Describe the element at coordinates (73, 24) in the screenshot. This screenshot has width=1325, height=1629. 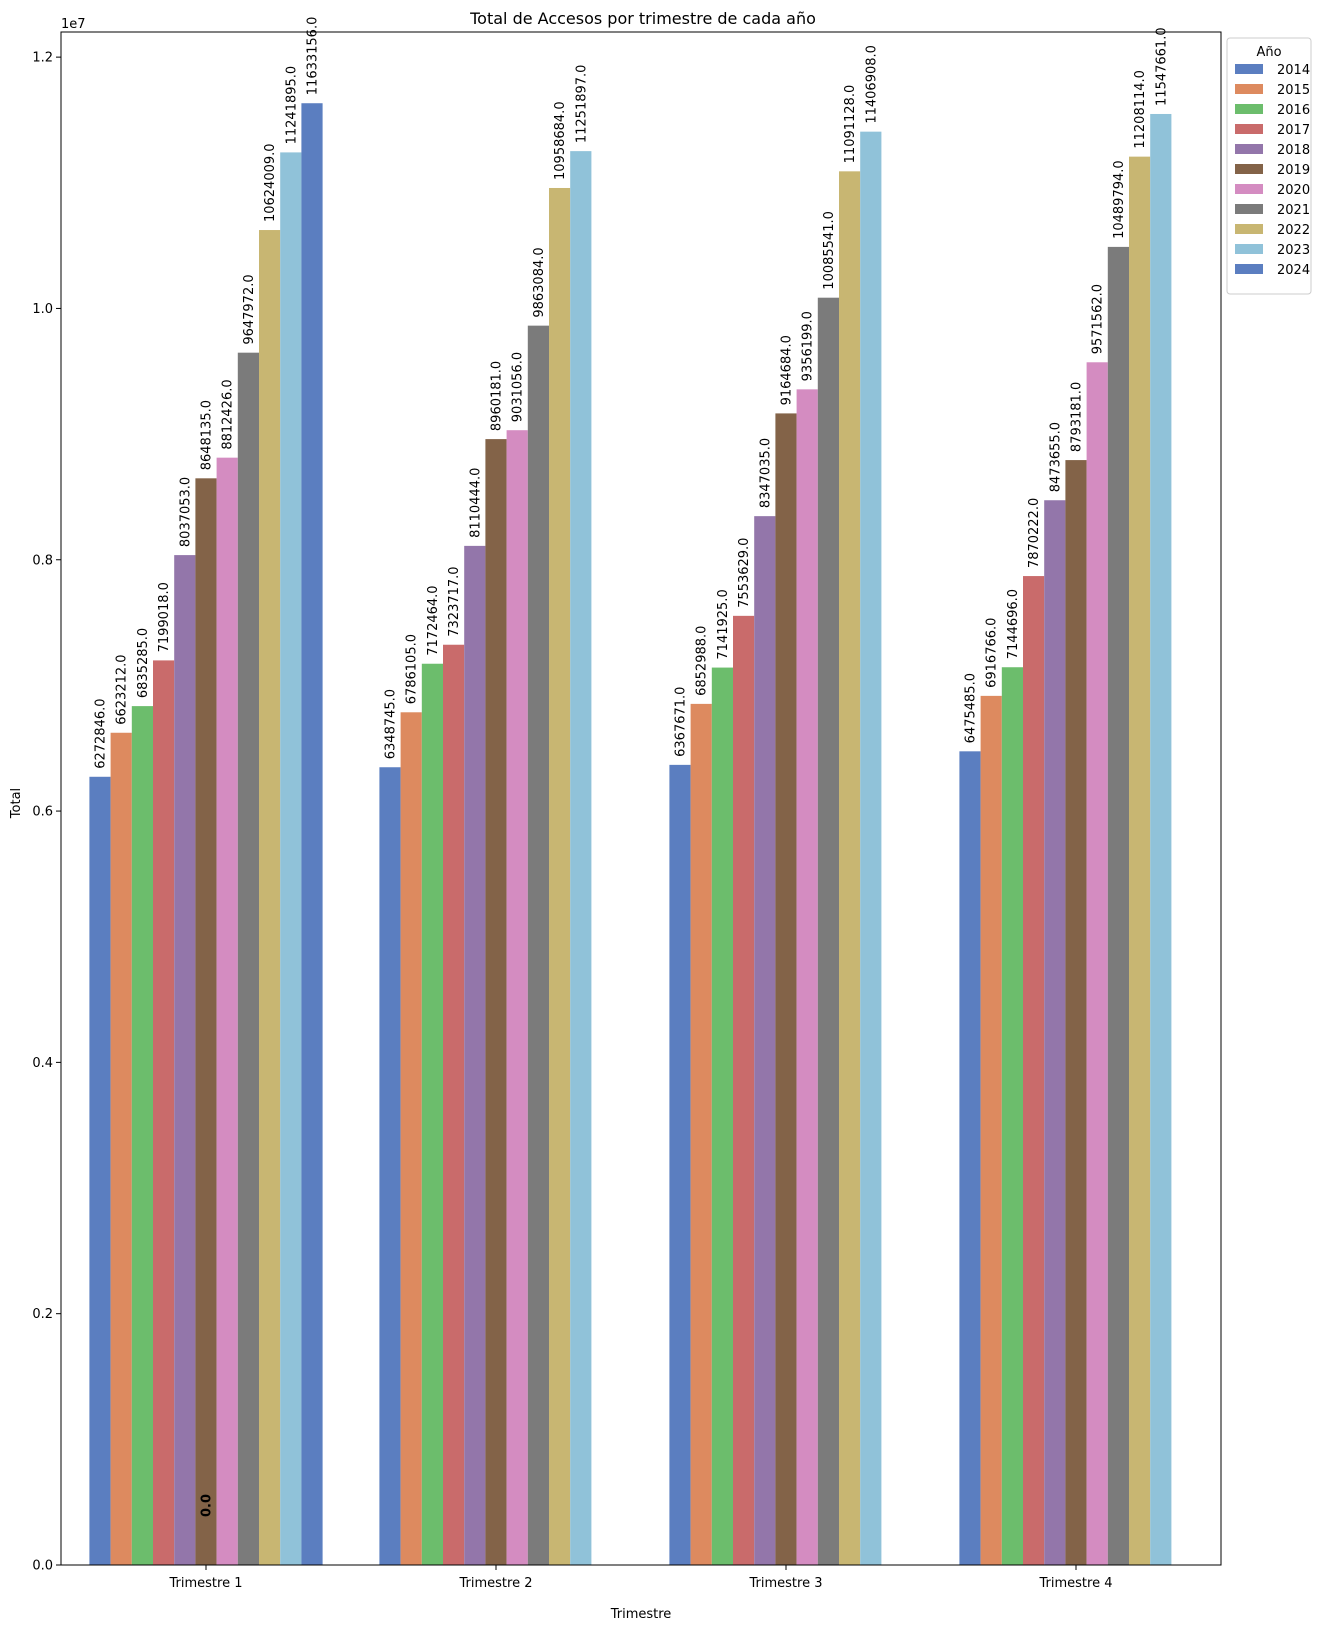
I see `y-axis-scale-label: 1e7` at that location.